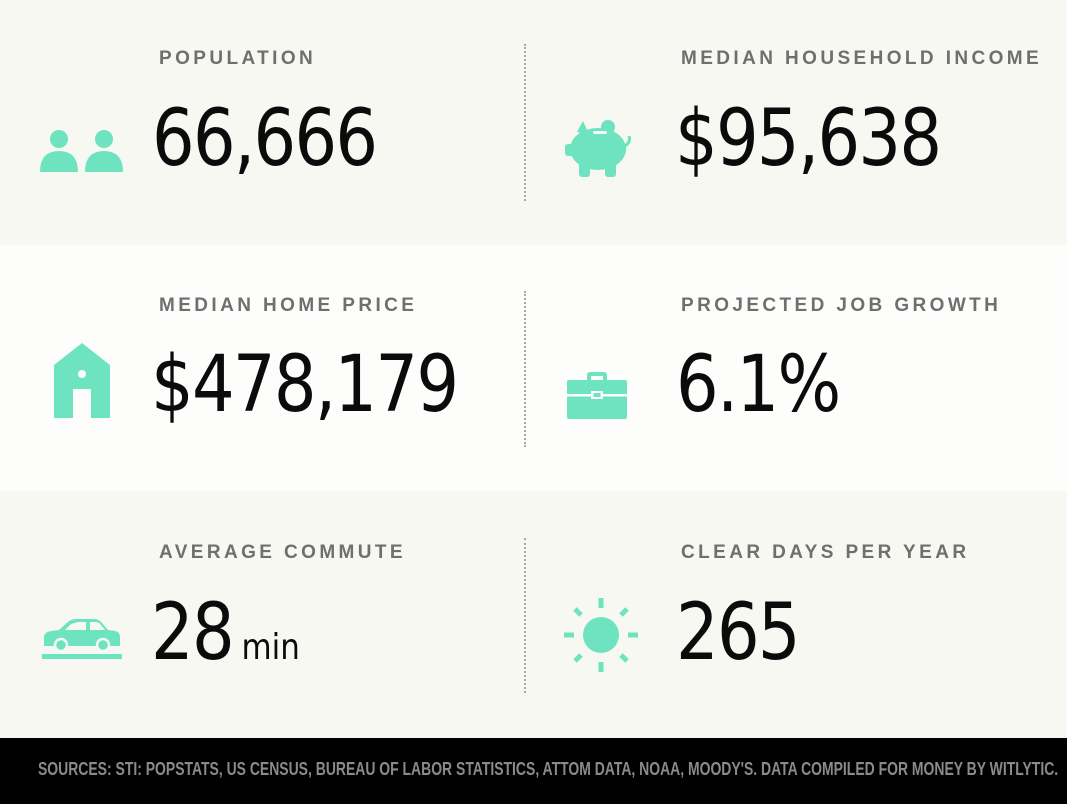 The height and width of the screenshot is (804, 1067). What do you see at coordinates (862, 58) in the screenshot?
I see `stat-label: MEDIAN HOUSEHOLD INCOME` at bounding box center [862, 58].